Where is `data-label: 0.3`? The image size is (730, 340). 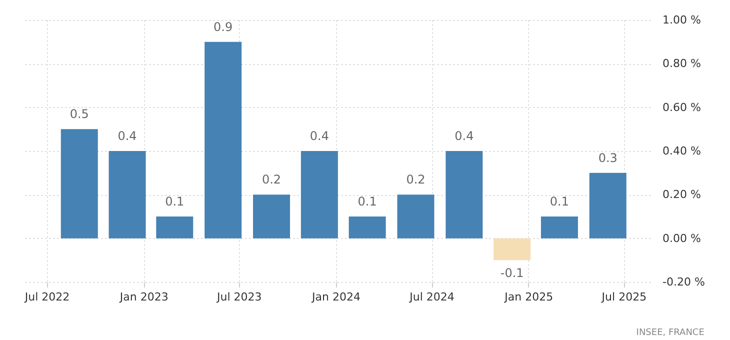
data-label: 0.3 is located at coordinates (608, 157).